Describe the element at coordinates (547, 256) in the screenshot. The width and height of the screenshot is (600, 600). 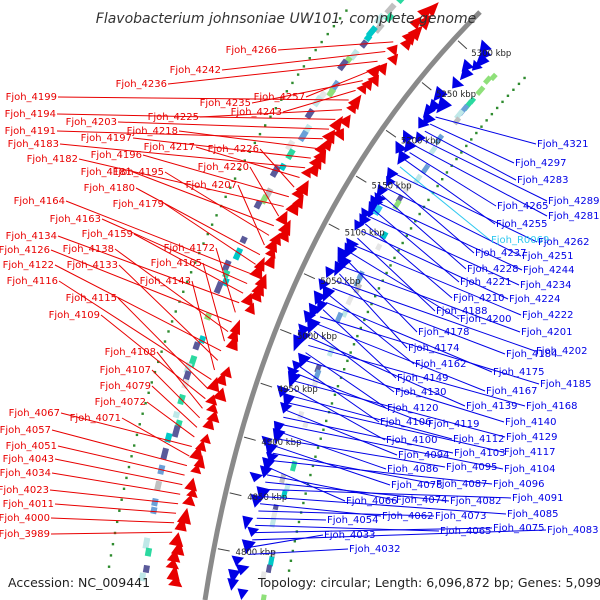
I see `gene-label-reverse: Fjoh_4251` at that location.